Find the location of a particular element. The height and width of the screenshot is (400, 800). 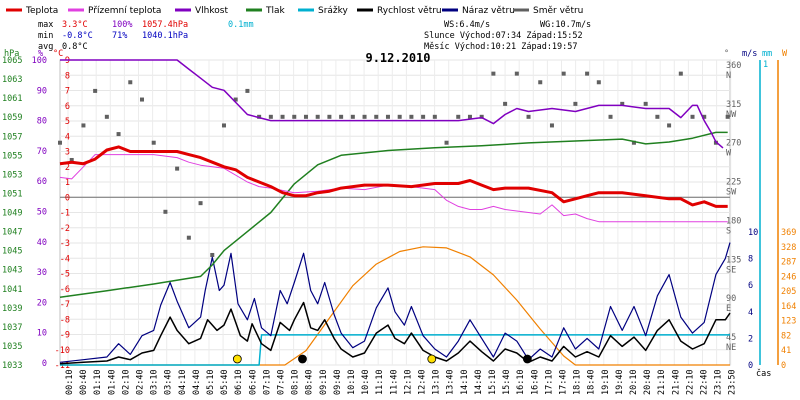

humidity-tick-9: 10 is located at coordinates (42, 334).